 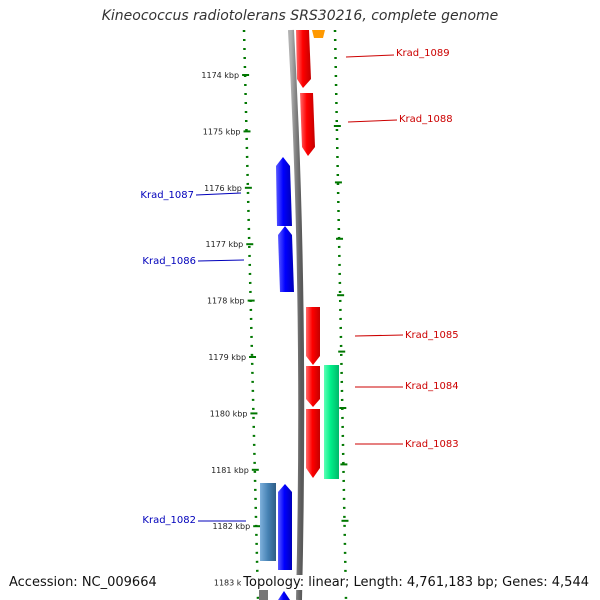 What do you see at coordinates (340, 314) in the screenshot?
I see `right-axis-line` at bounding box center [340, 314].